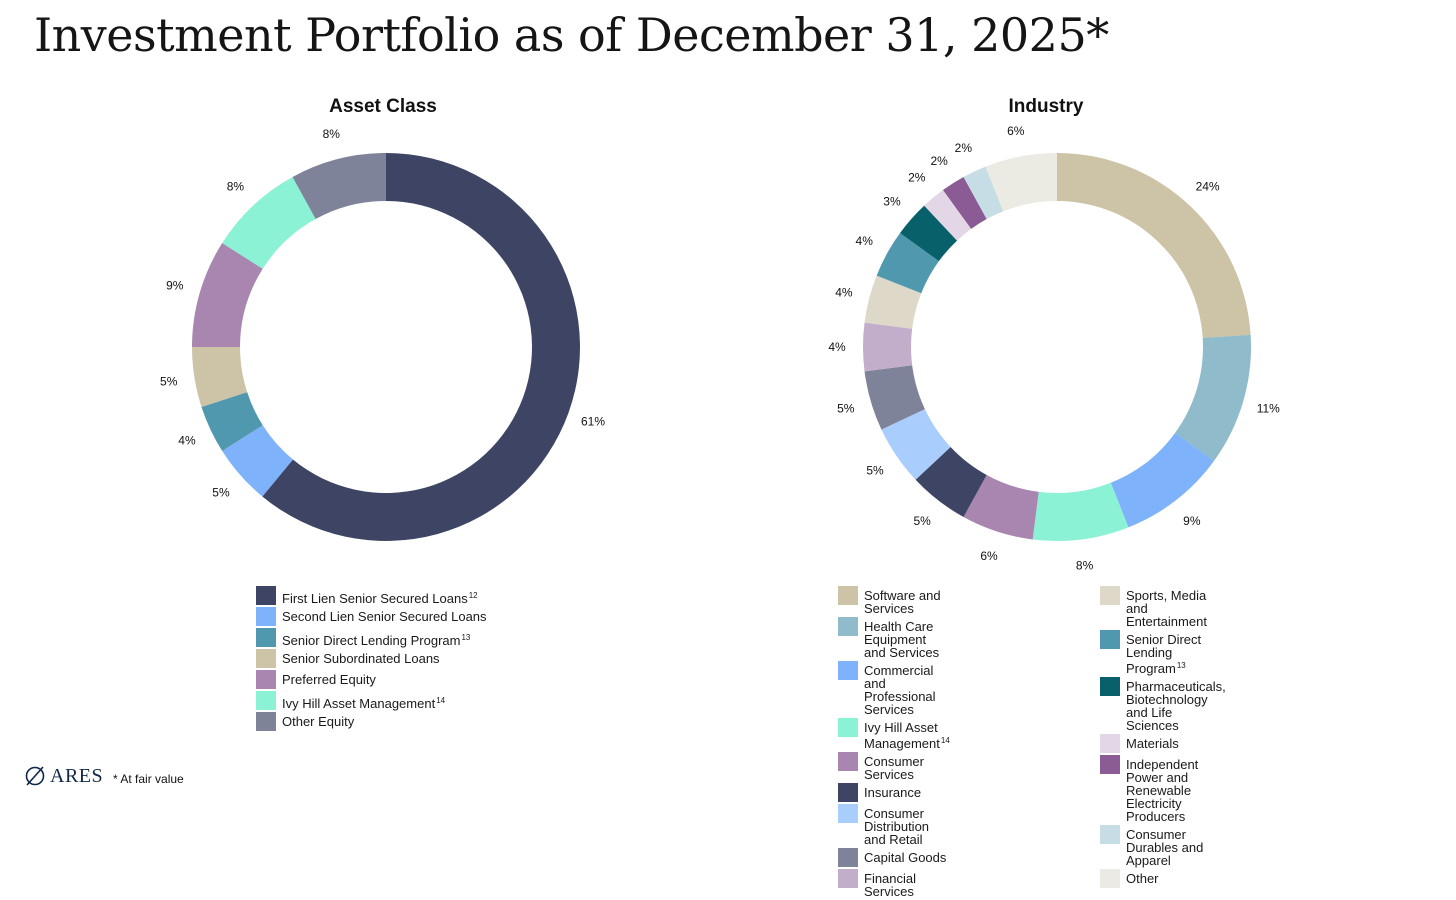 This screenshot has width=1456, height=900. I want to click on industry-legend-label: Capital Goods, so click(905, 857).